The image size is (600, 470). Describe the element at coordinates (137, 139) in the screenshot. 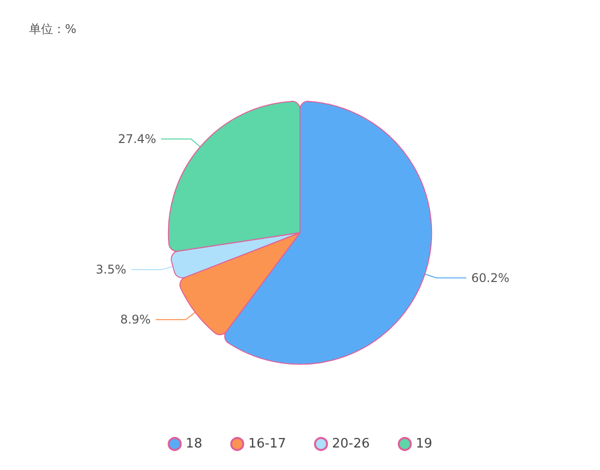

I see `data-label: 27.4%` at that location.